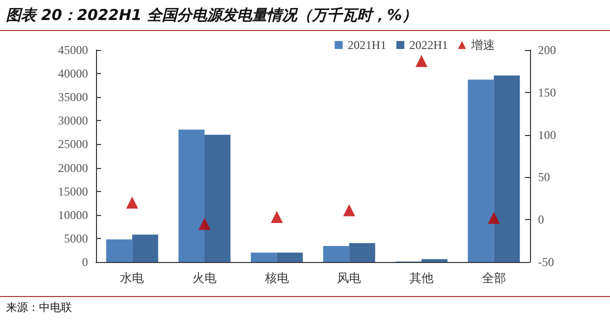 The height and width of the screenshot is (323, 610). Describe the element at coordinates (482, 45) in the screenshot. I see `legend-label: 增速` at that location.